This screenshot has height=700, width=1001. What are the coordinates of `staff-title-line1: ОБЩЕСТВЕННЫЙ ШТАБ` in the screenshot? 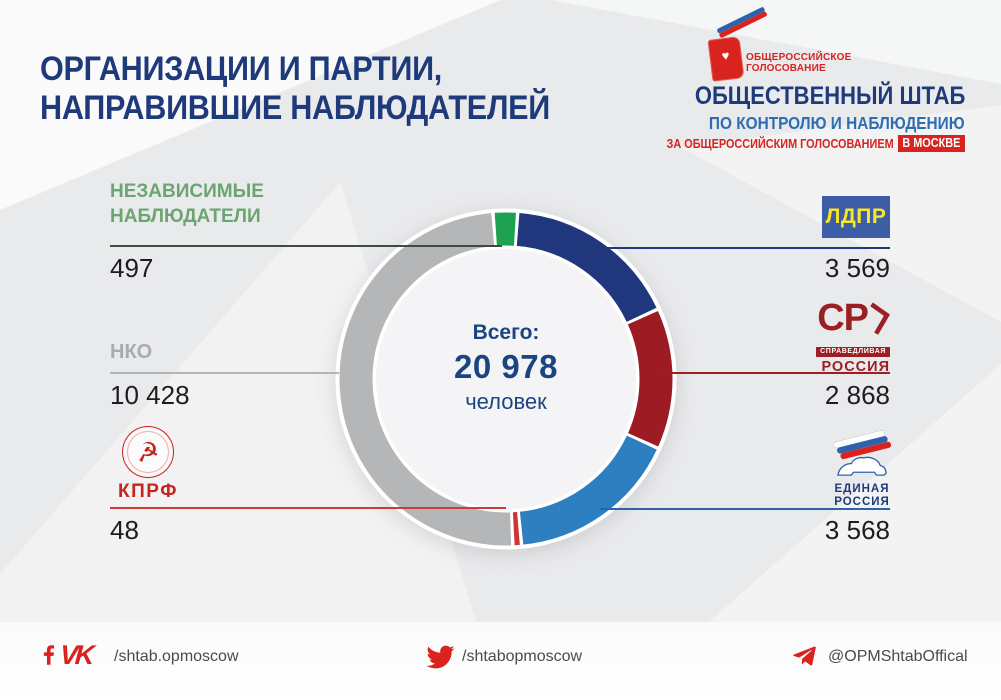 It's located at (829, 96).